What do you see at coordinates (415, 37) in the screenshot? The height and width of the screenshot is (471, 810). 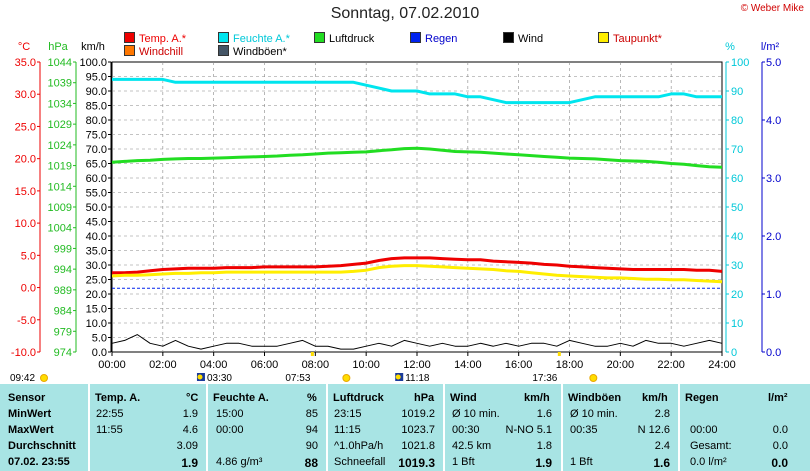 I see `legend-swatch-rain` at bounding box center [415, 37].